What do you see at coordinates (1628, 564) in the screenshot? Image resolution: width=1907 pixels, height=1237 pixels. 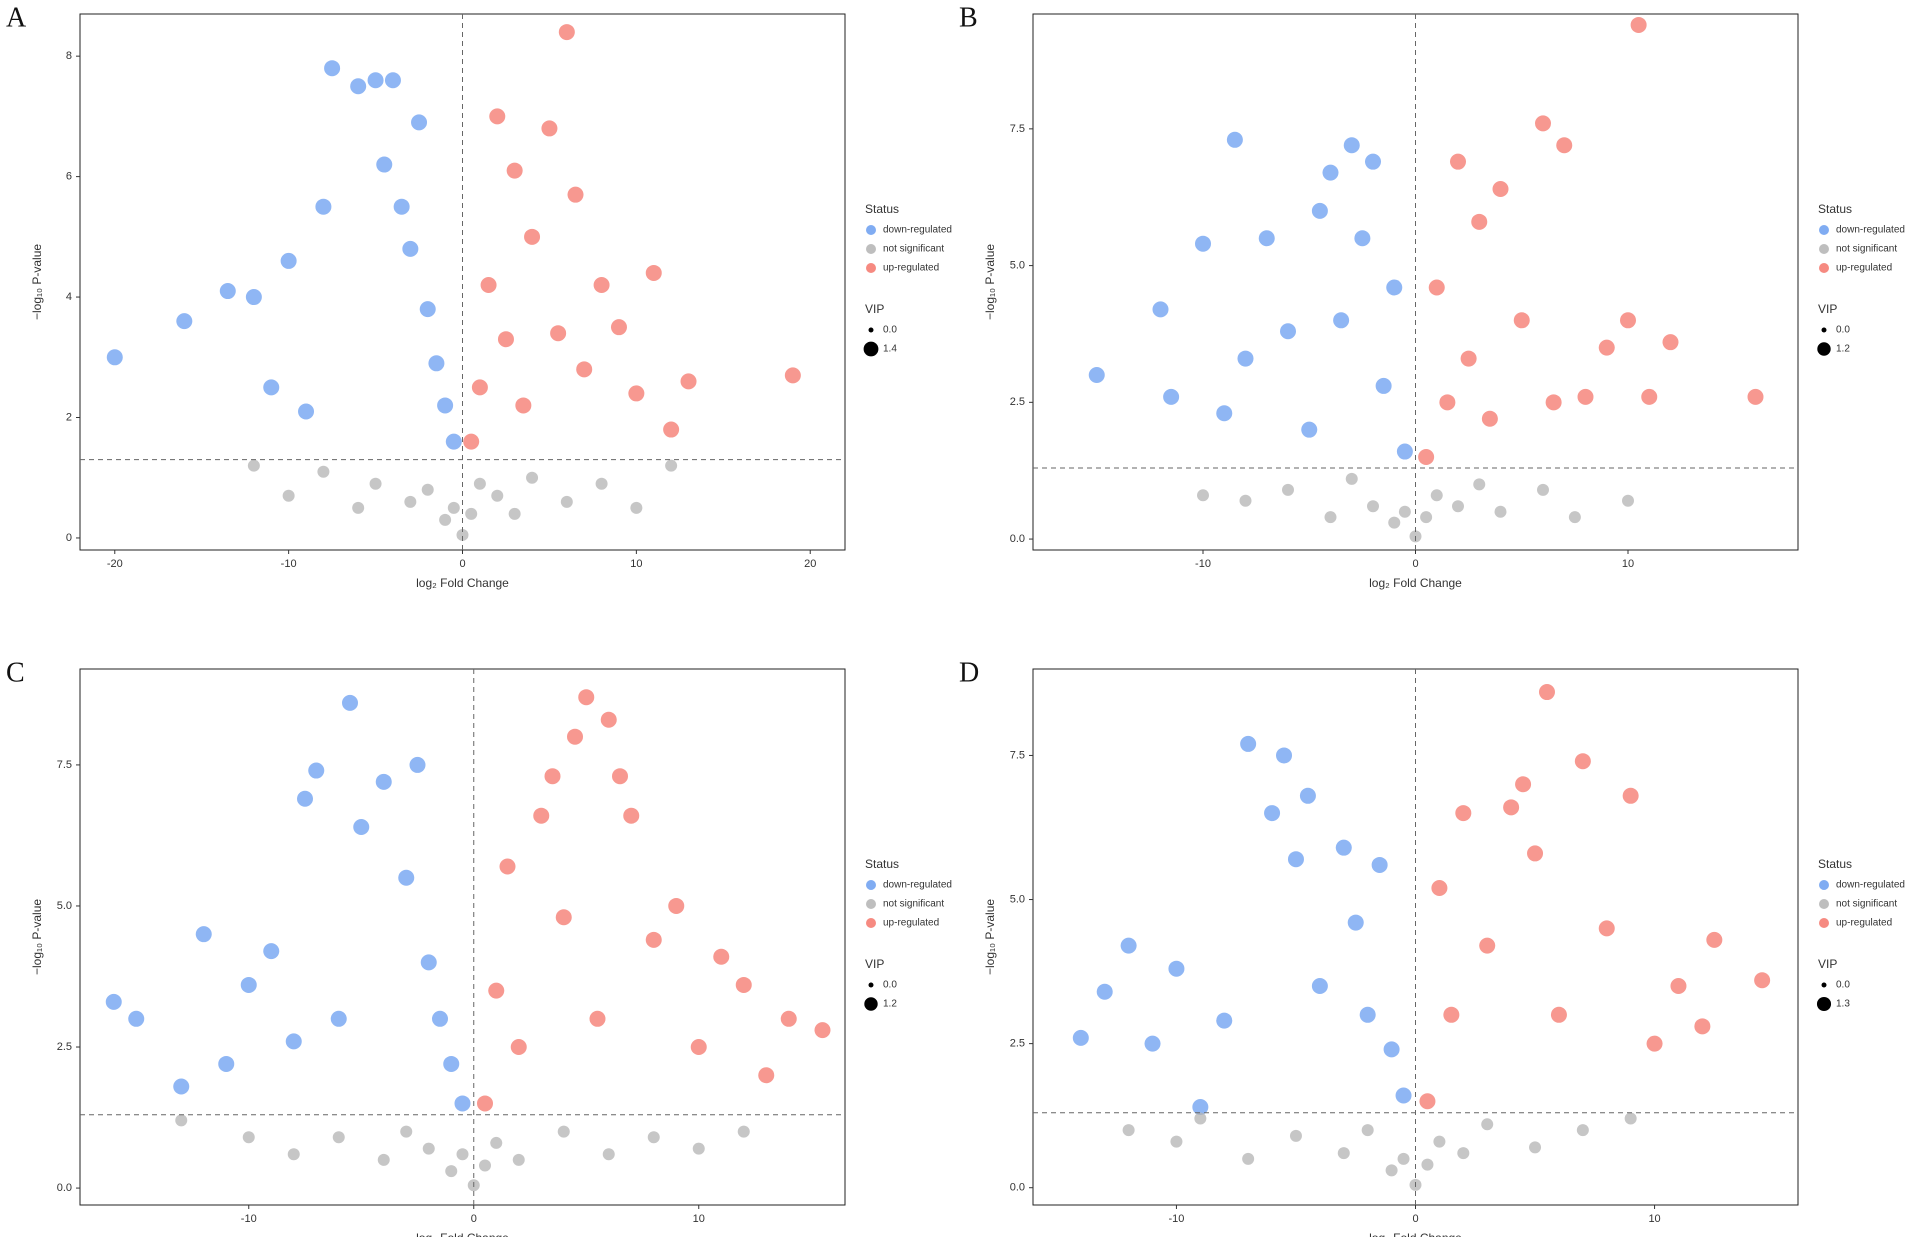 I see `x-tick-label: 10` at bounding box center [1628, 564].